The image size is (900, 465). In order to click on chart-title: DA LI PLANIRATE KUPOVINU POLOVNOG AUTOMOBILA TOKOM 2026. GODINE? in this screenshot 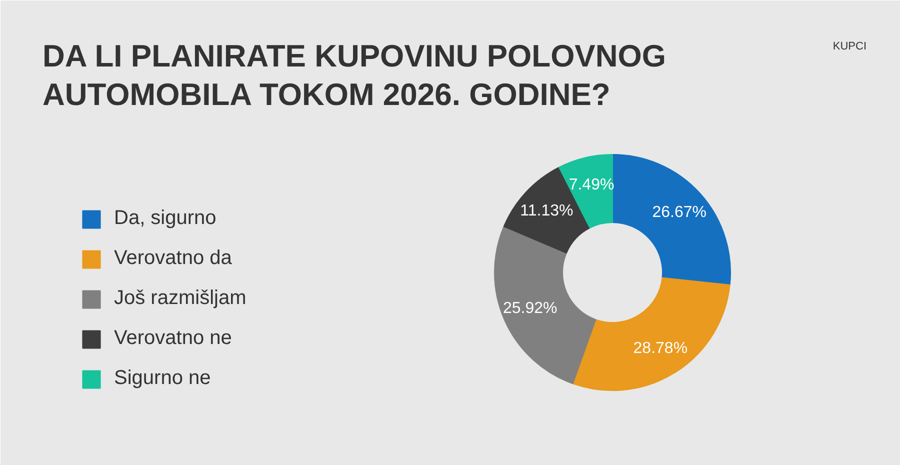, I will do `click(354, 75)`.